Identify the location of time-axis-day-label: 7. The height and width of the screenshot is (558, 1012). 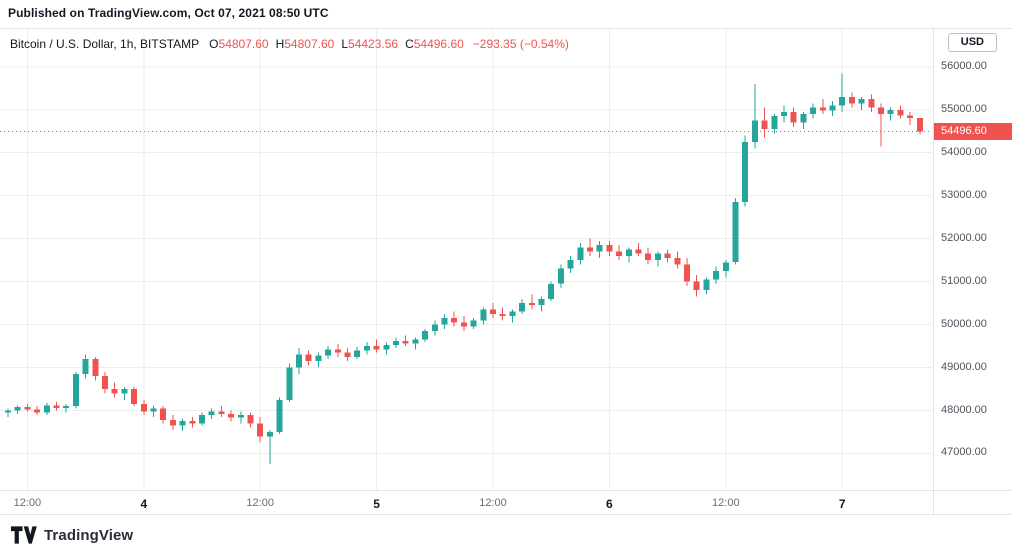
(842, 504).